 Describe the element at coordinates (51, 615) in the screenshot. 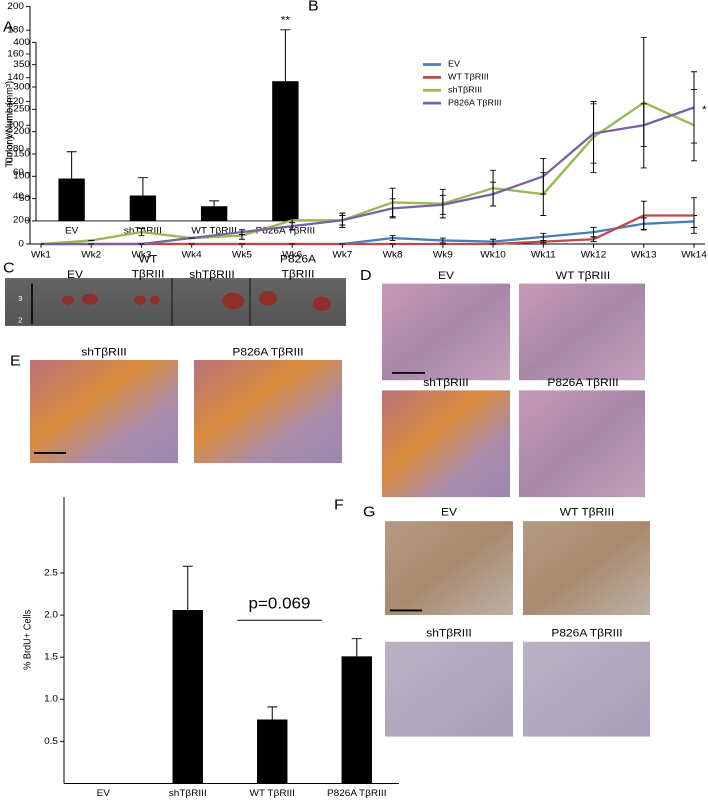

I see `y-tick-label: 2.0` at that location.